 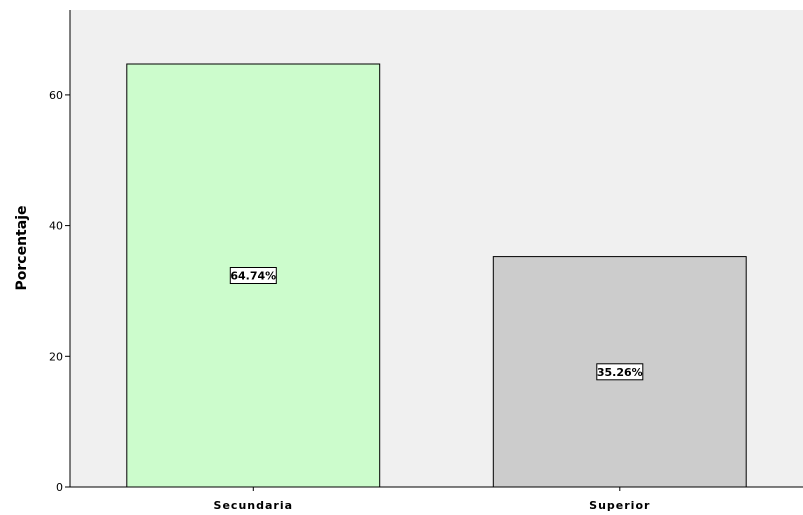 I want to click on x-tick-label: Superior, so click(x=619, y=505).